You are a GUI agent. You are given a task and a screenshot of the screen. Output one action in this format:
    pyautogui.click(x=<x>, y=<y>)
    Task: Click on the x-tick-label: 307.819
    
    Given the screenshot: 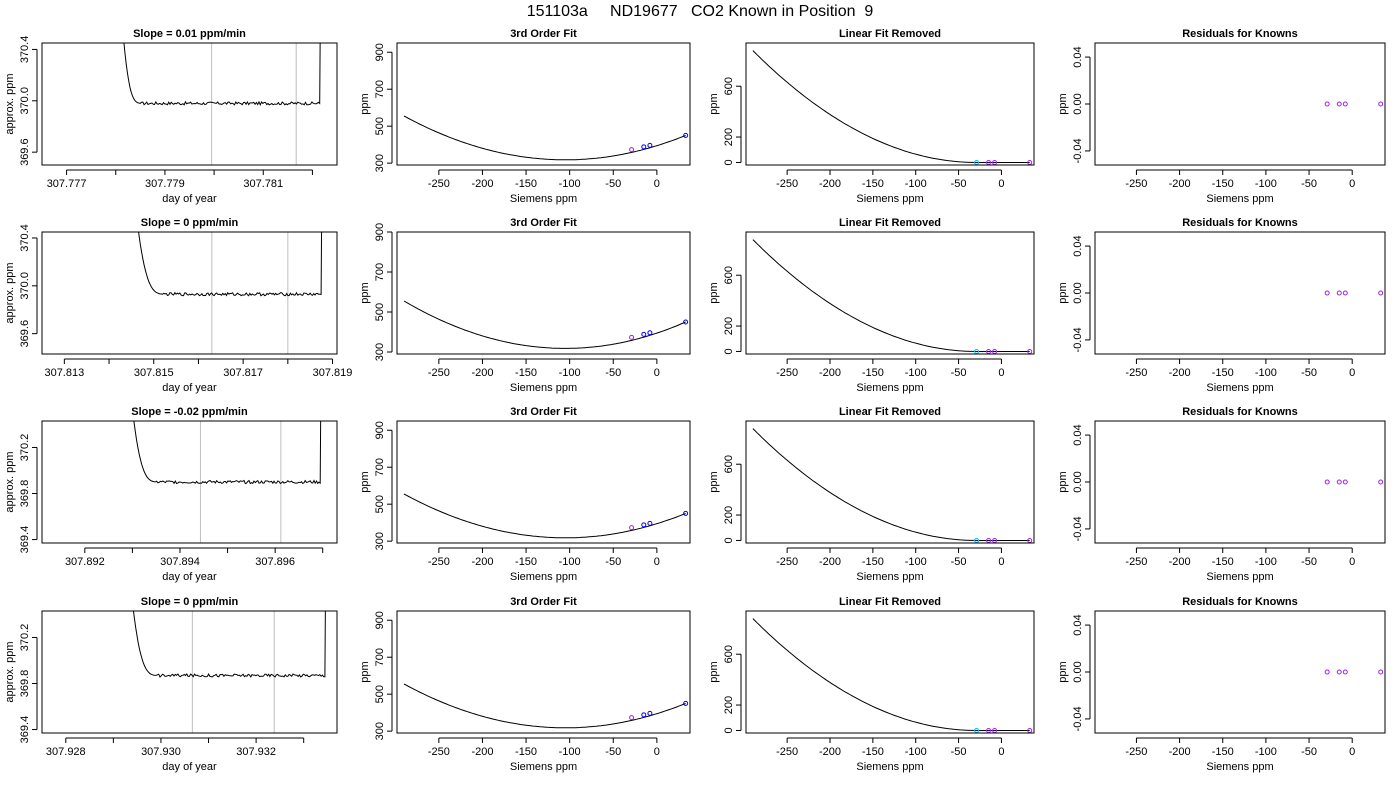 What is the action you would take?
    pyautogui.click(x=333, y=373)
    